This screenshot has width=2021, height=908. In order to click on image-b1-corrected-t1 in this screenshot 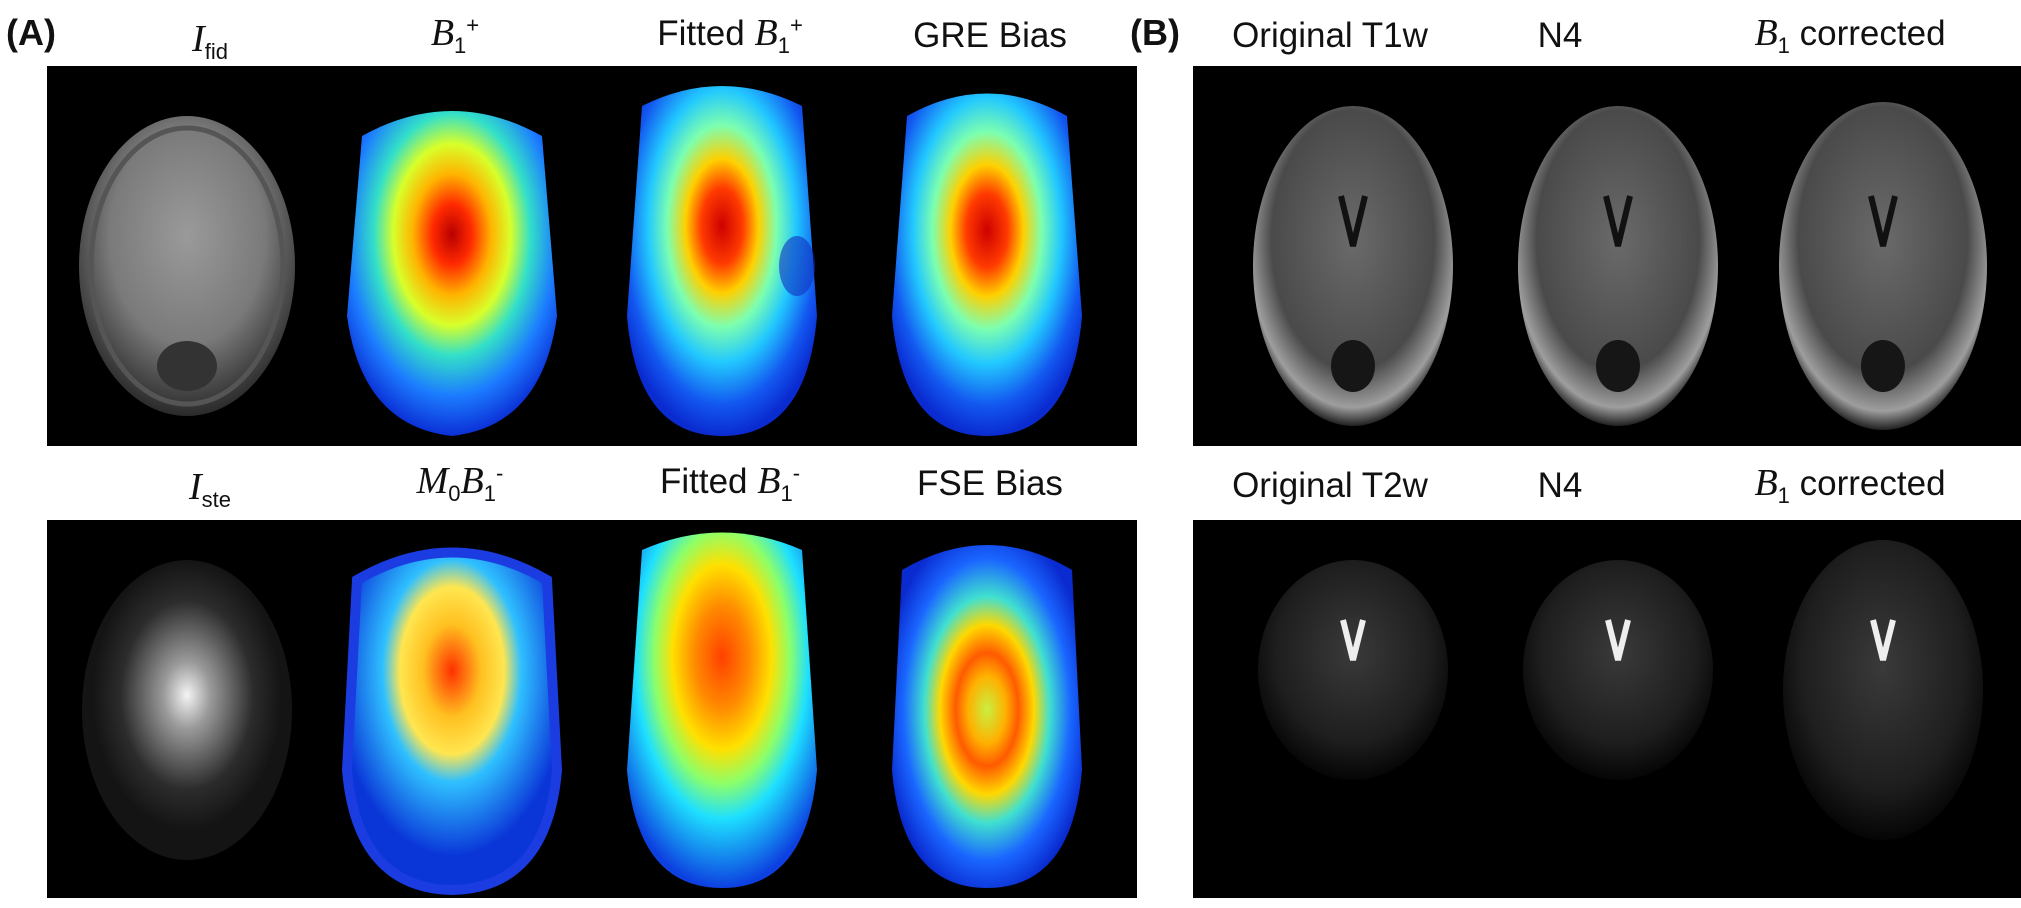, I will do `click(1883, 256)`.